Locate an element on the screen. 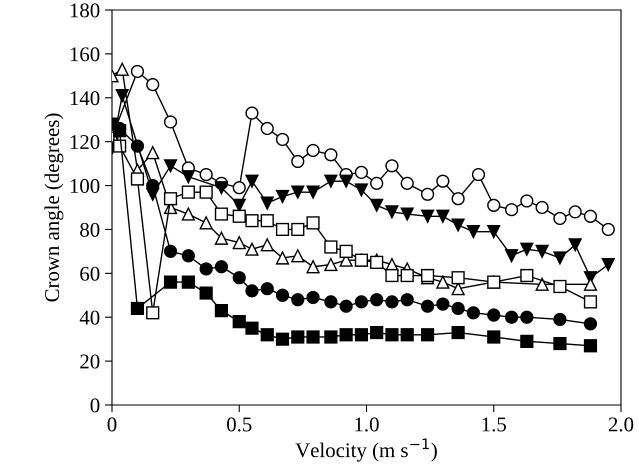 The width and height of the screenshot is (639, 470). y-tick-label: 40 is located at coordinates (90, 317).